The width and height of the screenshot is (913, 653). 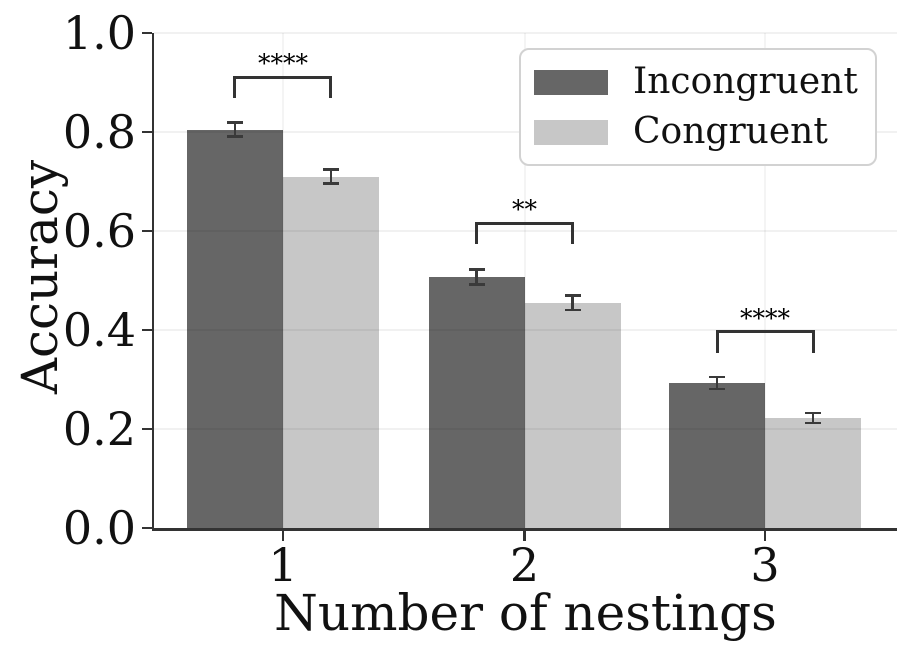 What do you see at coordinates (525, 210) in the screenshot?
I see `significance-label: **` at bounding box center [525, 210].